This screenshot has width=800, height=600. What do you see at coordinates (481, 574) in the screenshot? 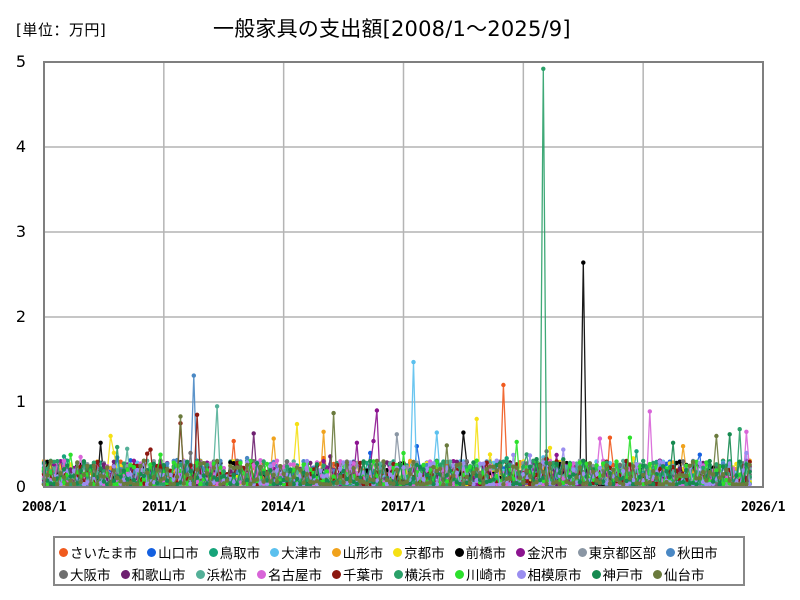
I see `legend-item: 川崎市` at bounding box center [481, 574].